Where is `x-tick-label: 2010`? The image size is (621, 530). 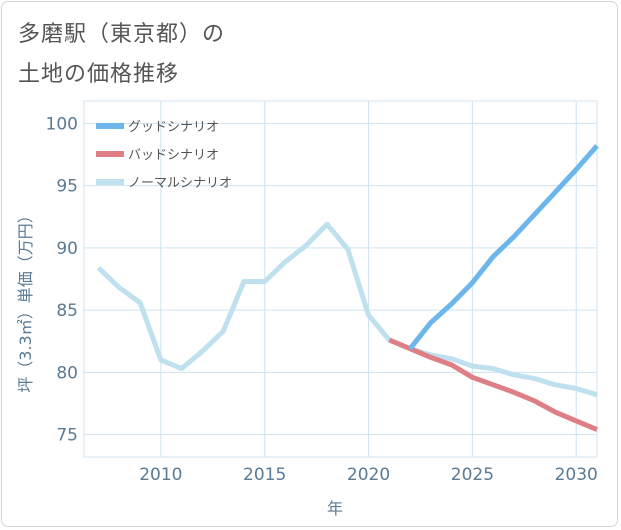
x-tick-label: 2010 is located at coordinates (160, 475).